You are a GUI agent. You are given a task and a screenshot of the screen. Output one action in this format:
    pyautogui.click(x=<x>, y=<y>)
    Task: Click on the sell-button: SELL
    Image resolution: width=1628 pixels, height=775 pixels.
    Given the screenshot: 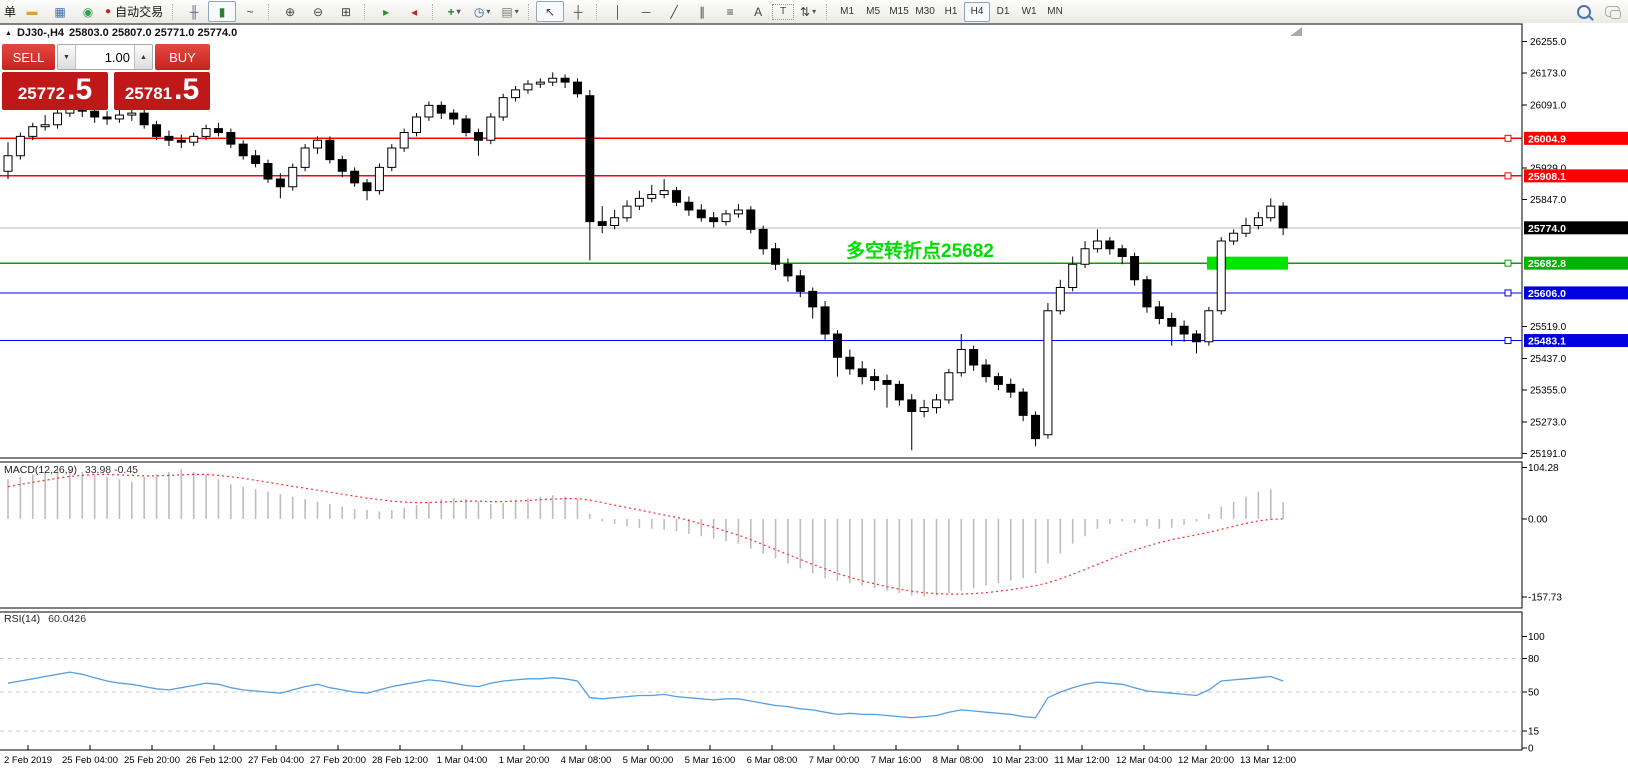 What is the action you would take?
    pyautogui.click(x=28, y=57)
    